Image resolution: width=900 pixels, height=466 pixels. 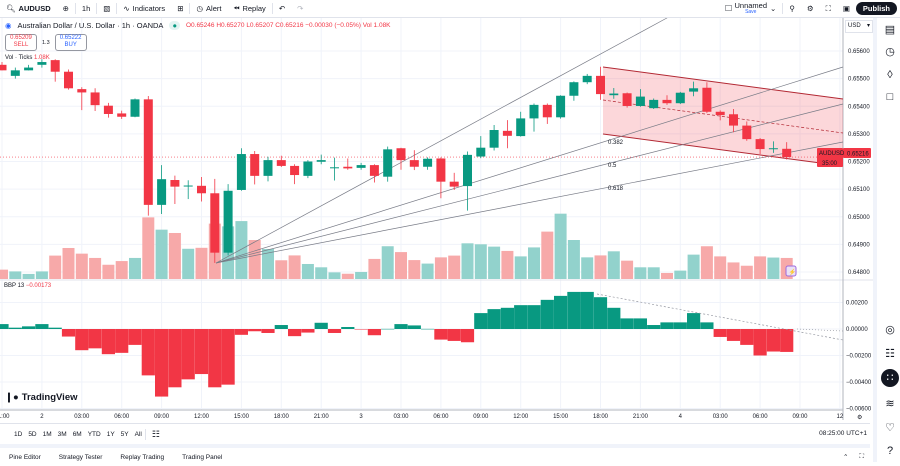 I want to click on tab-strategy-tester: Strategy Tester, so click(x=80, y=457).